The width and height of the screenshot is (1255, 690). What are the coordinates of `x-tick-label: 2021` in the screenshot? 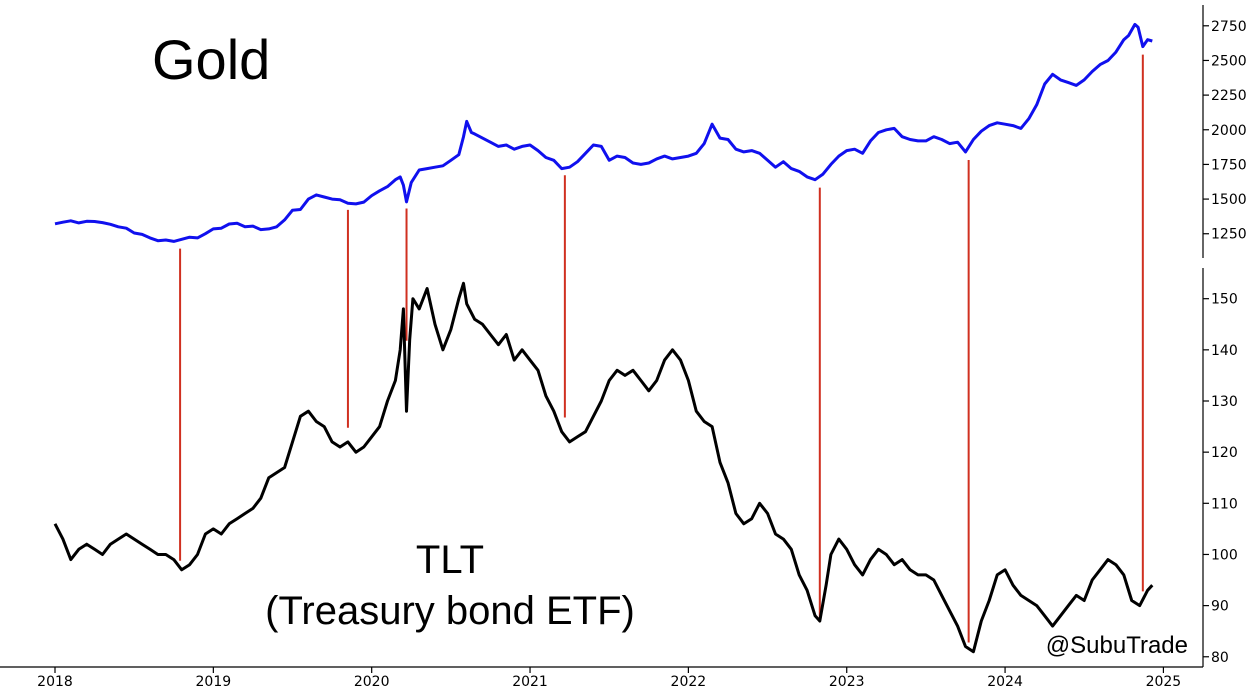 It's located at (530, 682).